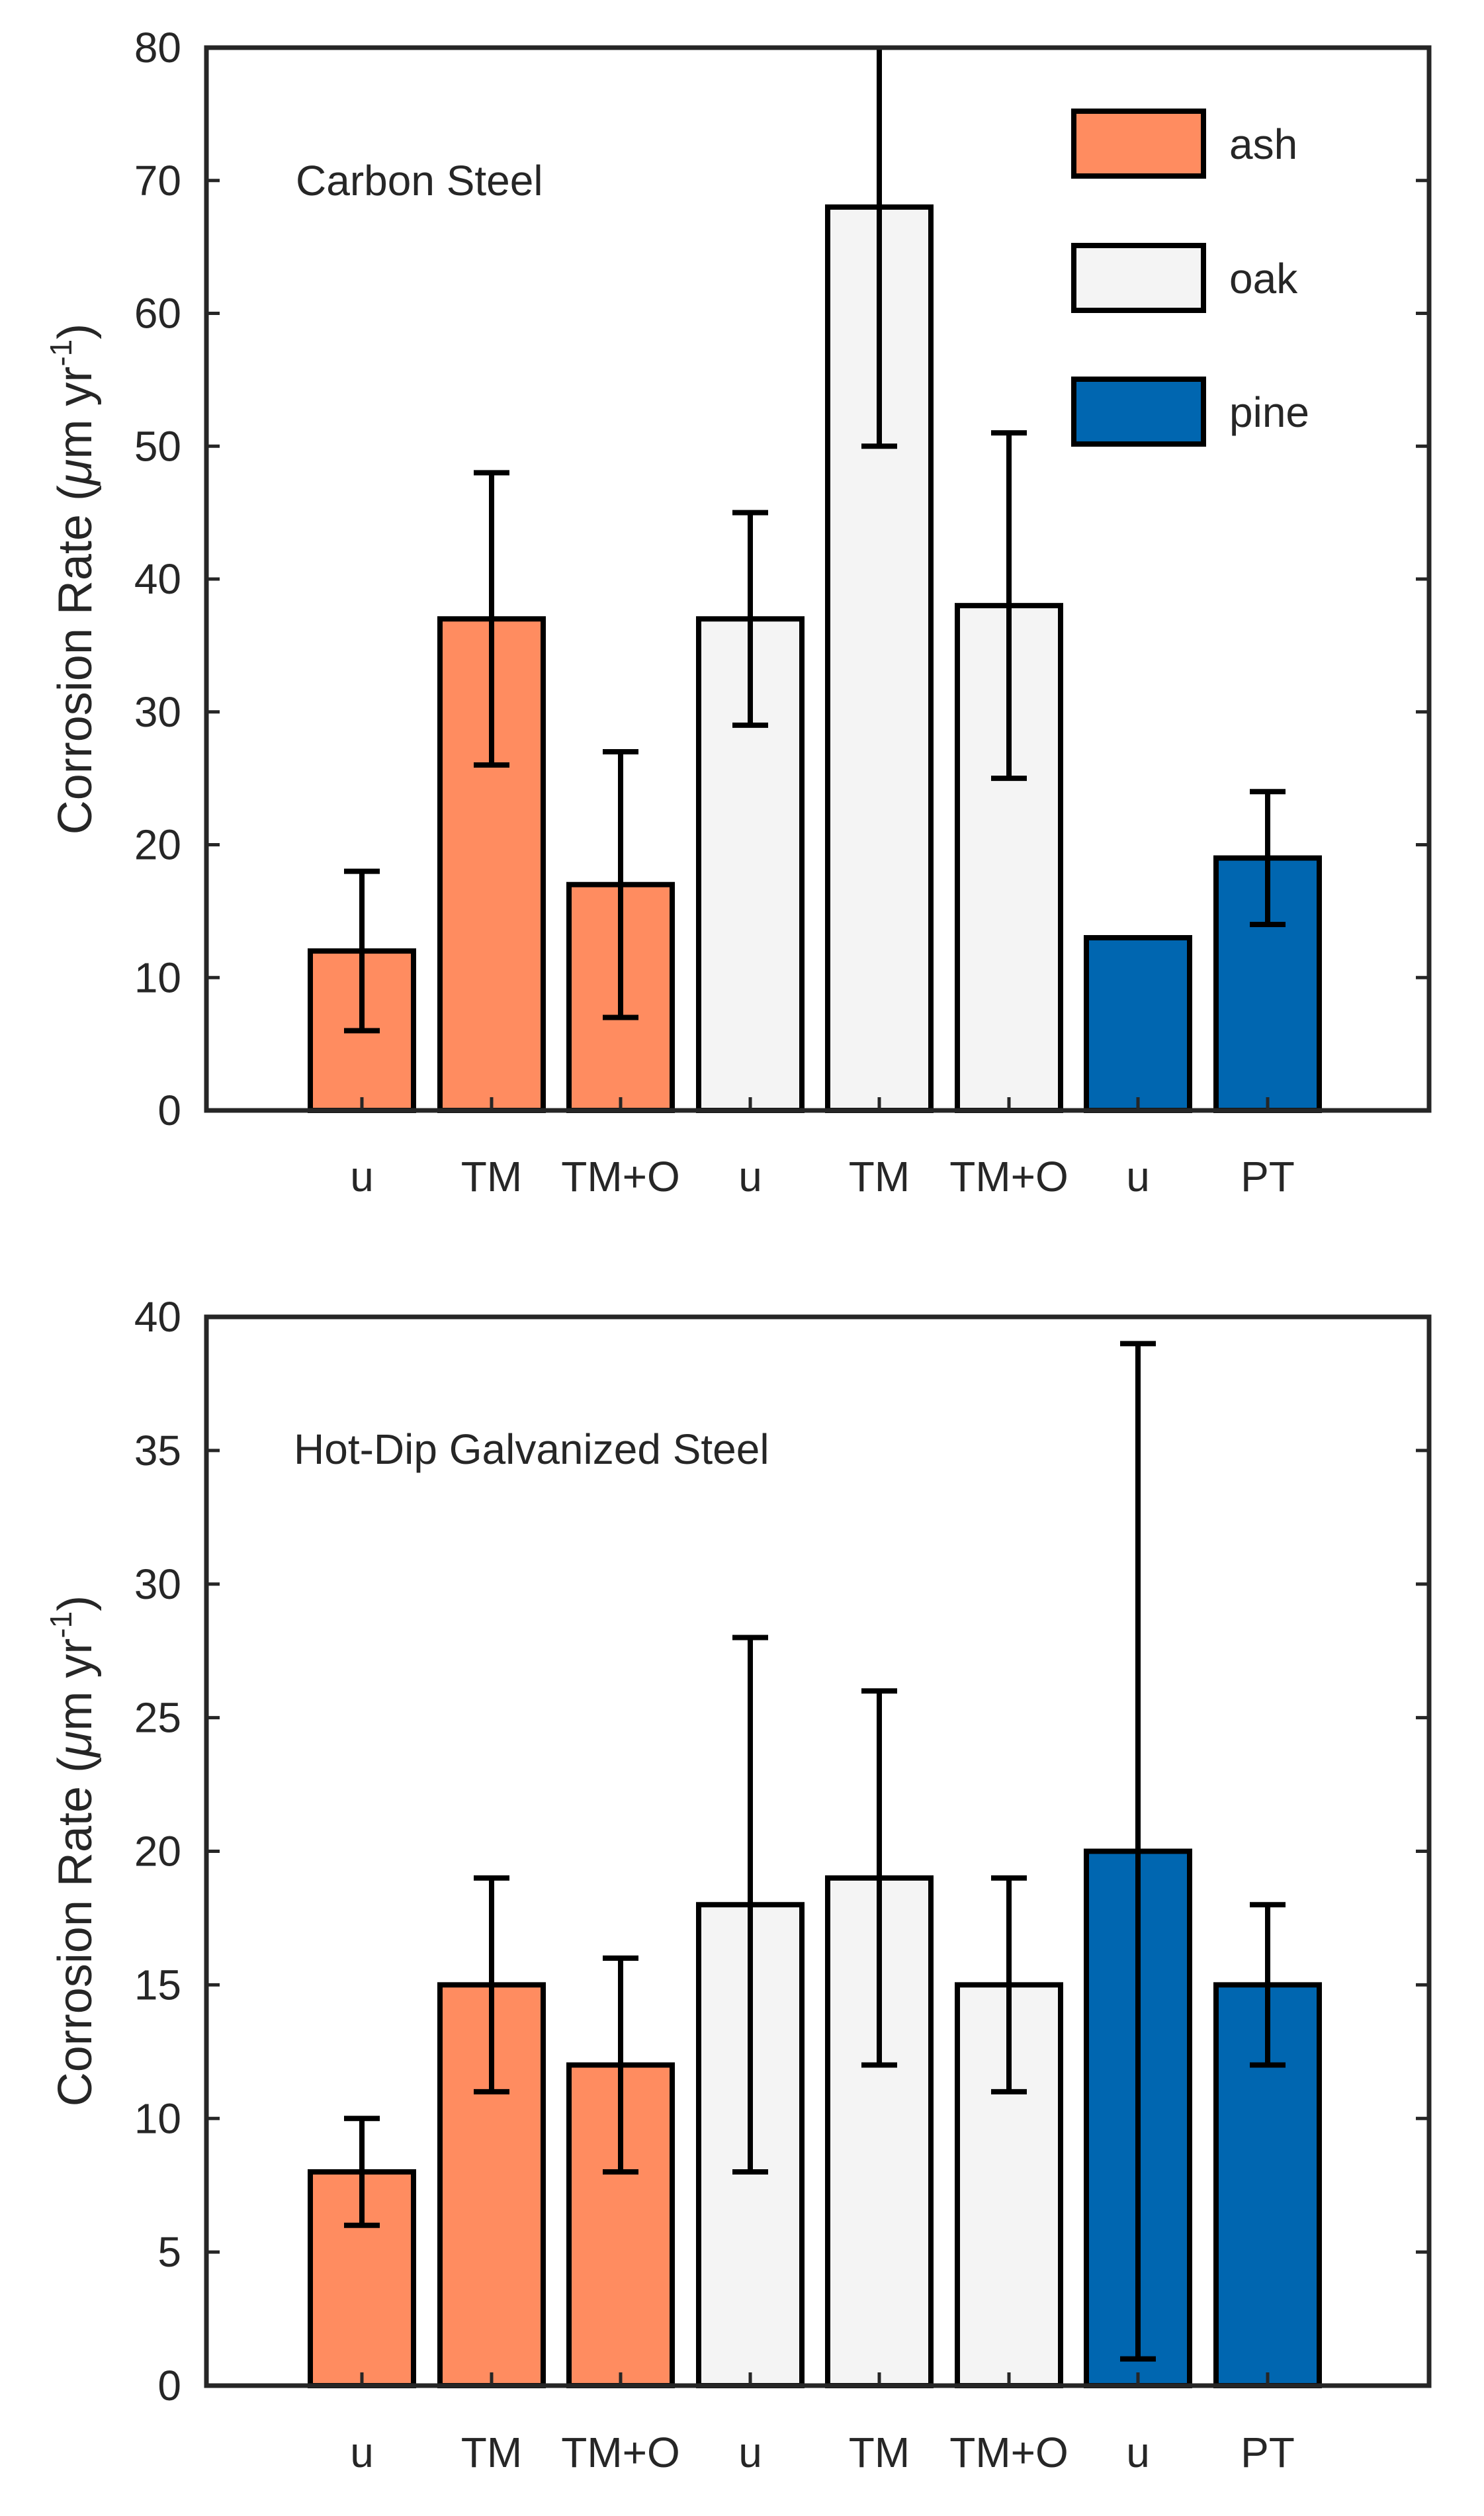 The height and width of the screenshot is (2516, 1484). I want to click on carbon-steel-y-axis-title: Corrosion Rate (μm yr-1), so click(73, 579).